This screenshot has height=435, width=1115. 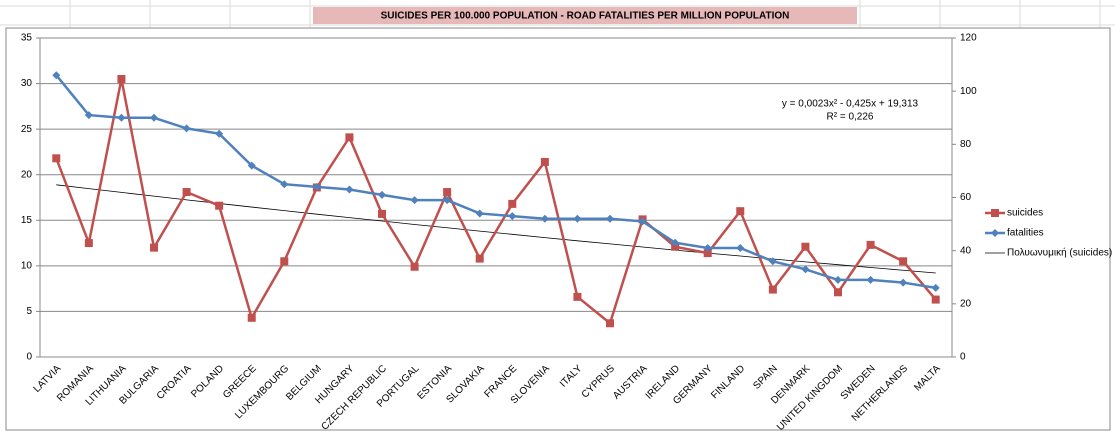 What do you see at coordinates (27, 265) in the screenshot?
I see `y-tick-label: 10` at bounding box center [27, 265].